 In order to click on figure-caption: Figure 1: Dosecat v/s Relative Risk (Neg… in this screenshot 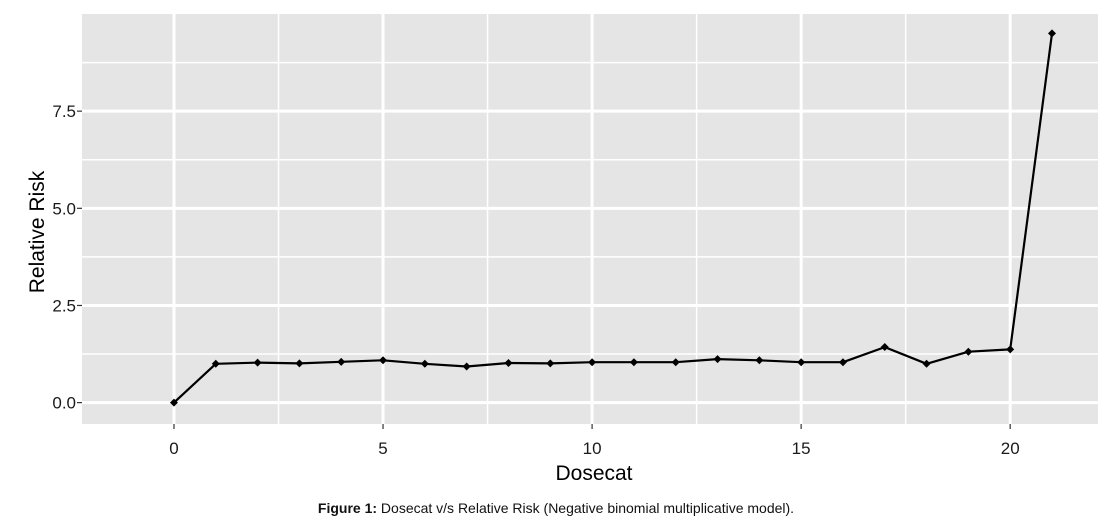, I will do `click(556, 508)`.